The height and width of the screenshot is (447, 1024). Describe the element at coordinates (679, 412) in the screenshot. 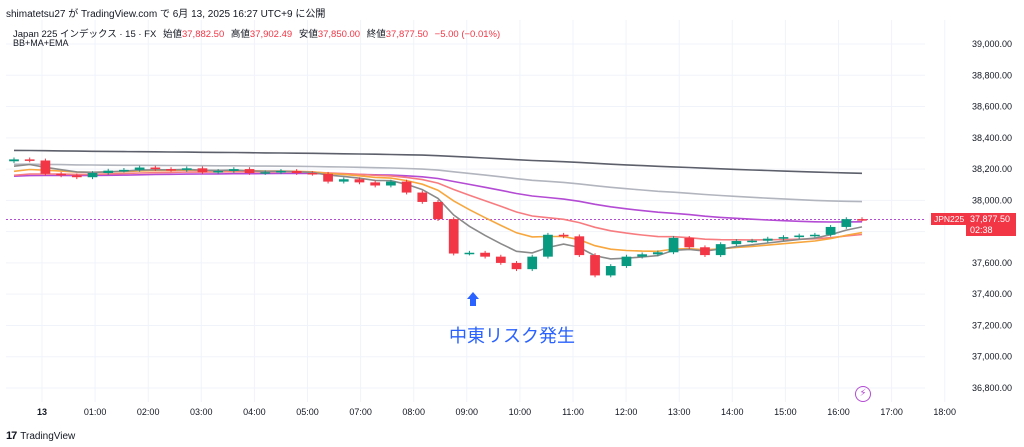

I see `x-tick-label: 13:00` at that location.